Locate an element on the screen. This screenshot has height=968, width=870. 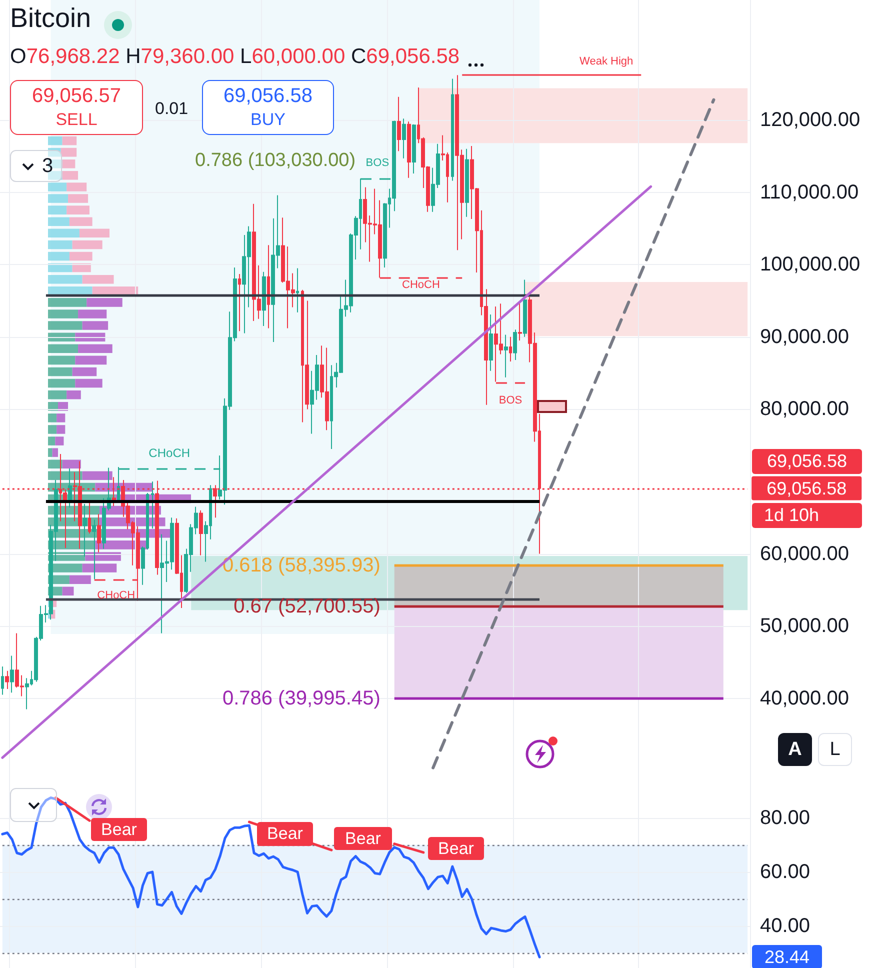
text: 28.44 is located at coordinates (787, 956).